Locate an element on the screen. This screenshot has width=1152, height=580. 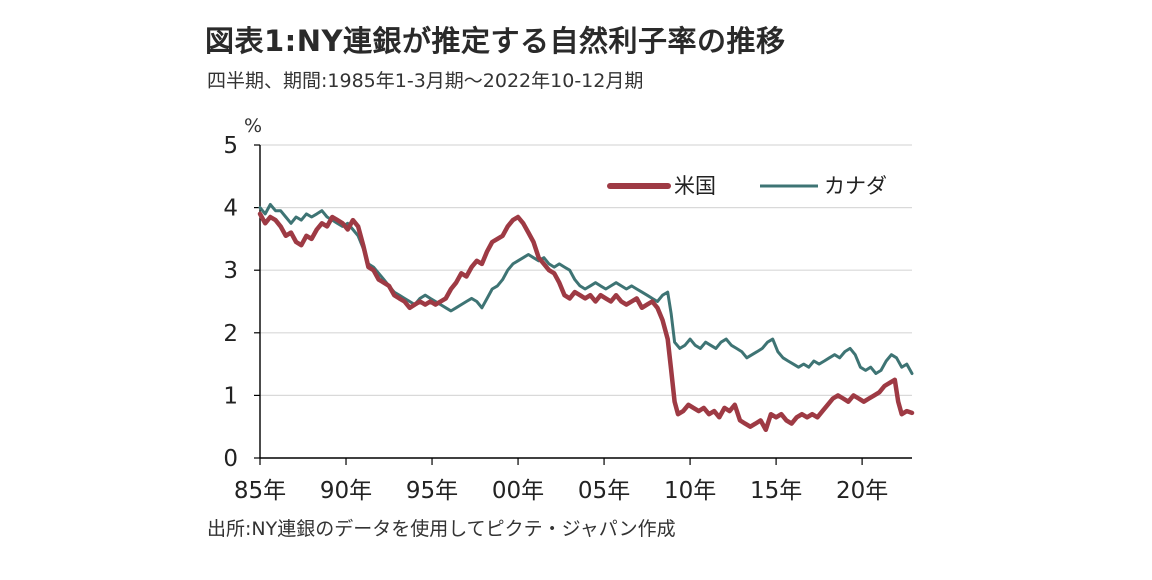
x-tick-label: 15年 is located at coordinates (776, 491).